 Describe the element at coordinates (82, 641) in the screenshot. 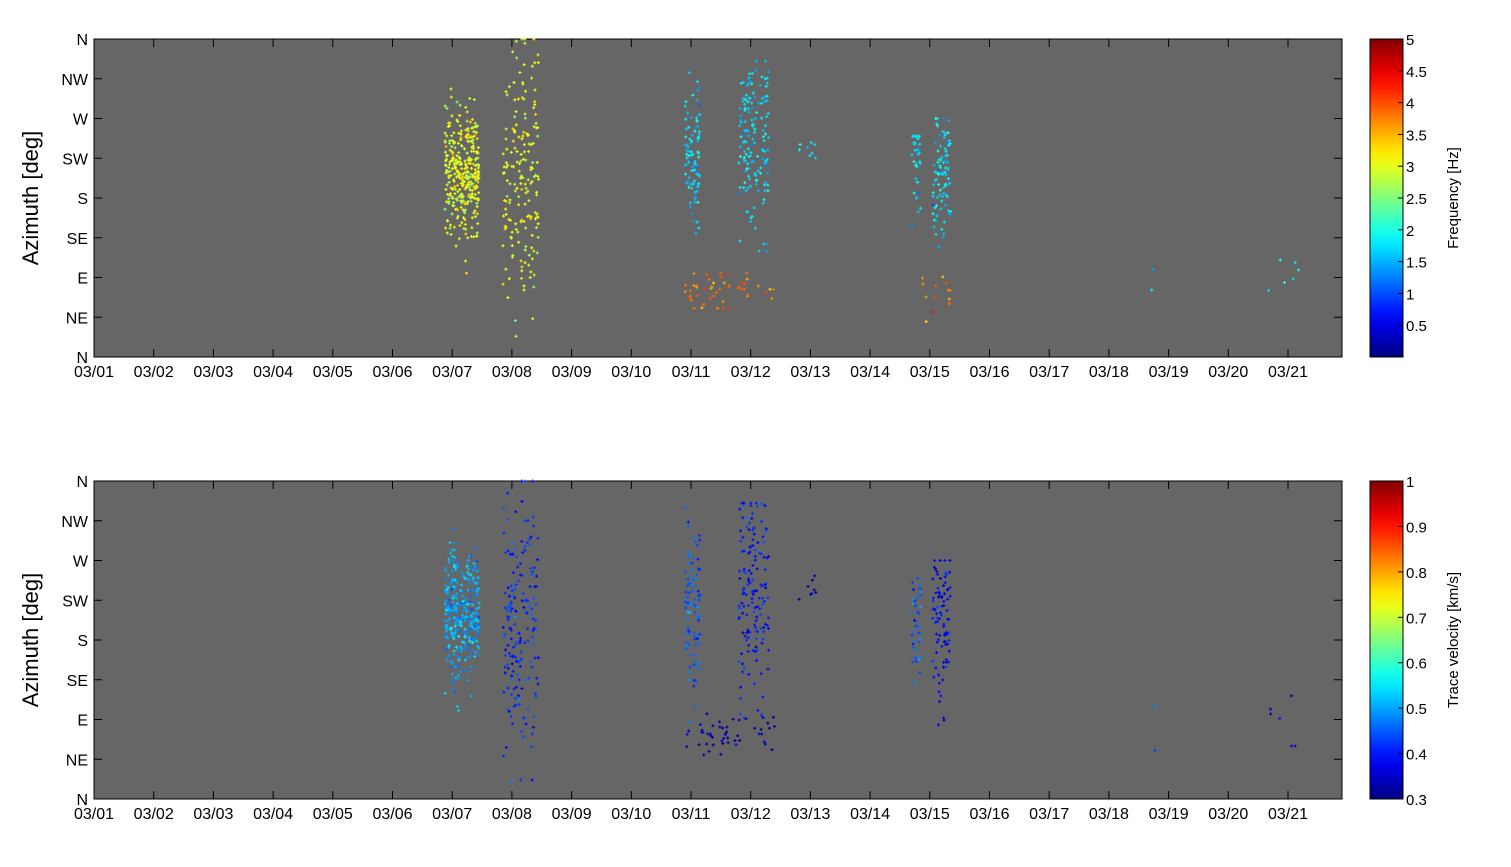

I see `y-tick-label: S` at that location.